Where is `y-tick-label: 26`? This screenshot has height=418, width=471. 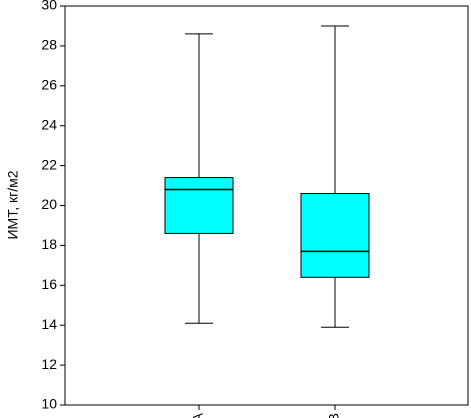 y-tick-label: 26 is located at coordinates (49, 85).